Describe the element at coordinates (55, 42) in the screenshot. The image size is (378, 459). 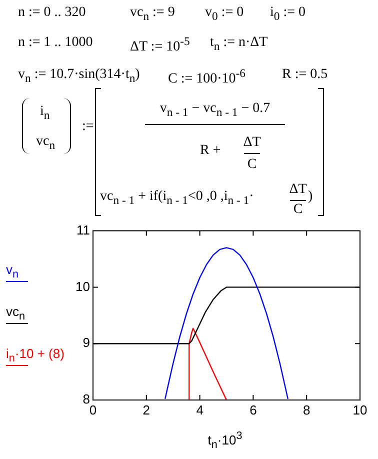
I see `text: n := 1 .. 1000` at that location.